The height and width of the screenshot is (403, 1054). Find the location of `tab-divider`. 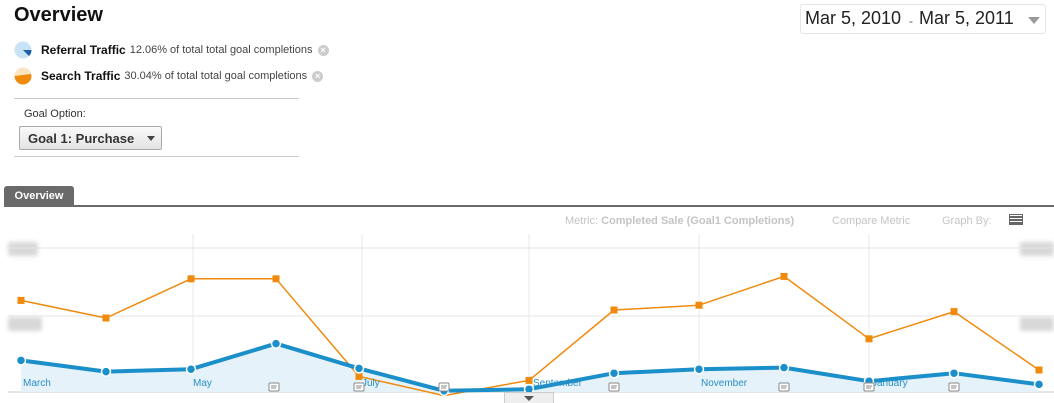

tab-divider is located at coordinates (529, 206).